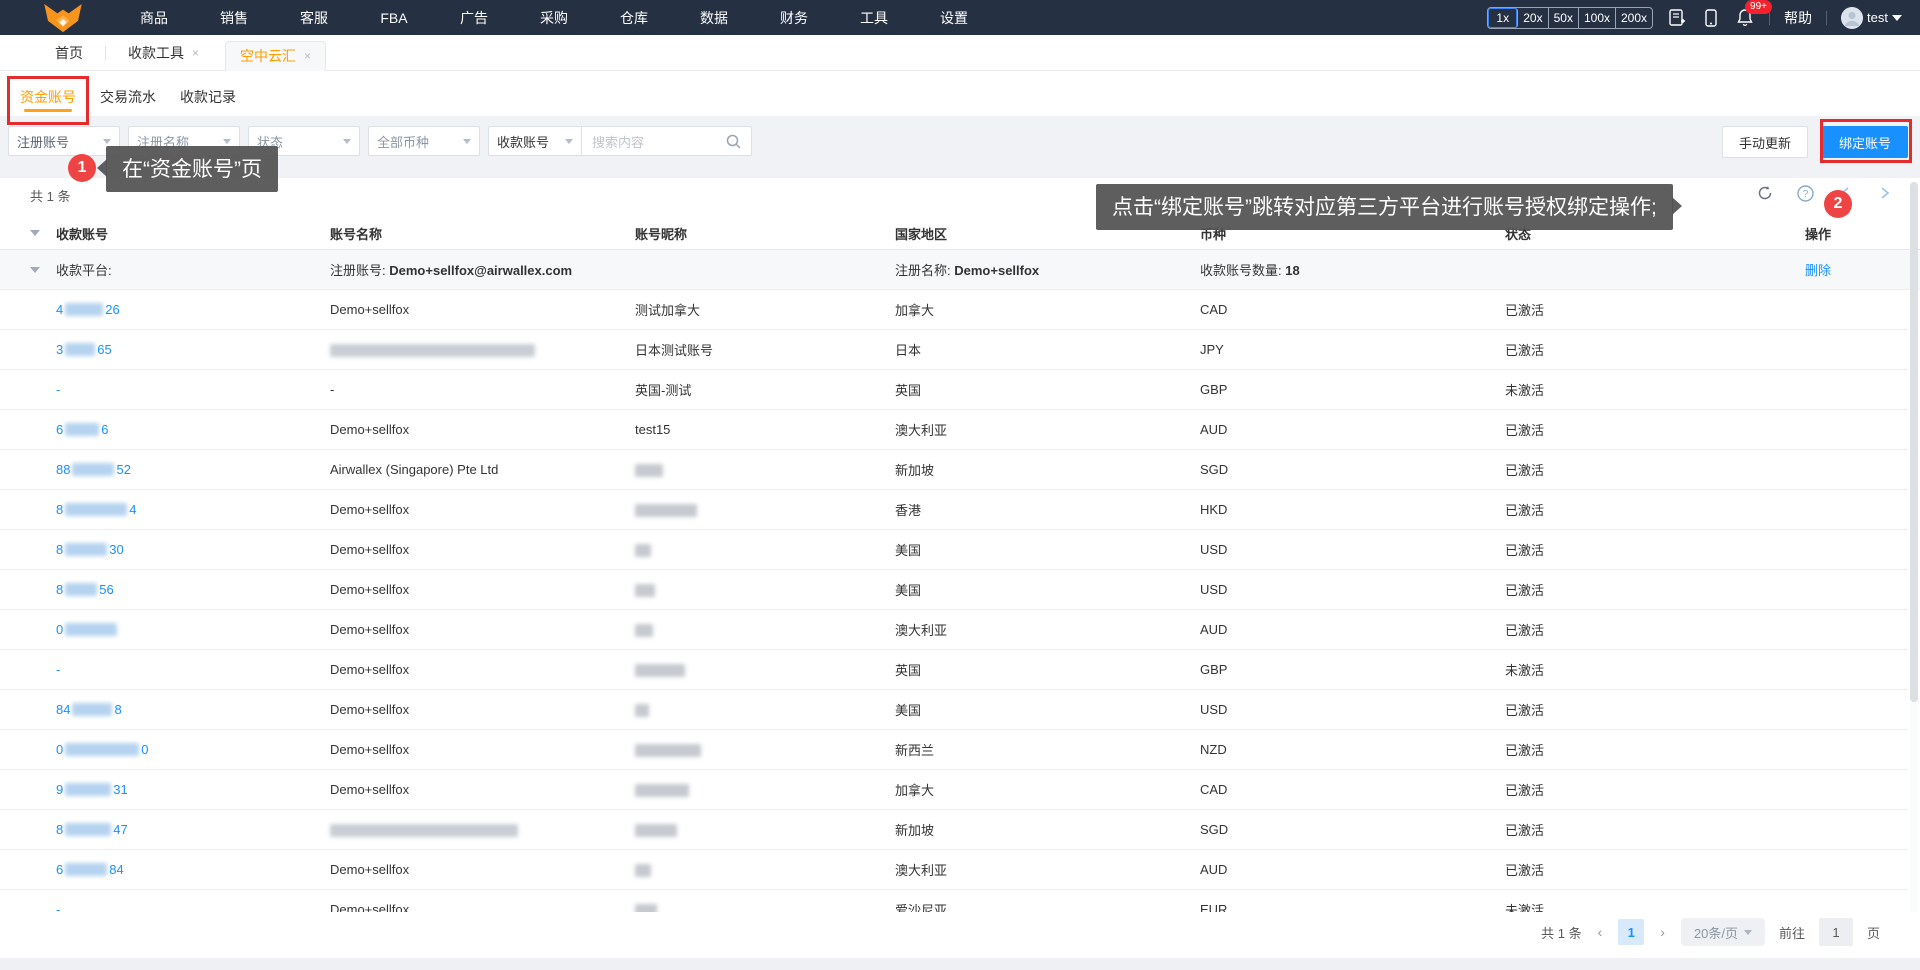 The width and height of the screenshot is (1920, 970). I want to click on account-name, so click(482, 350).